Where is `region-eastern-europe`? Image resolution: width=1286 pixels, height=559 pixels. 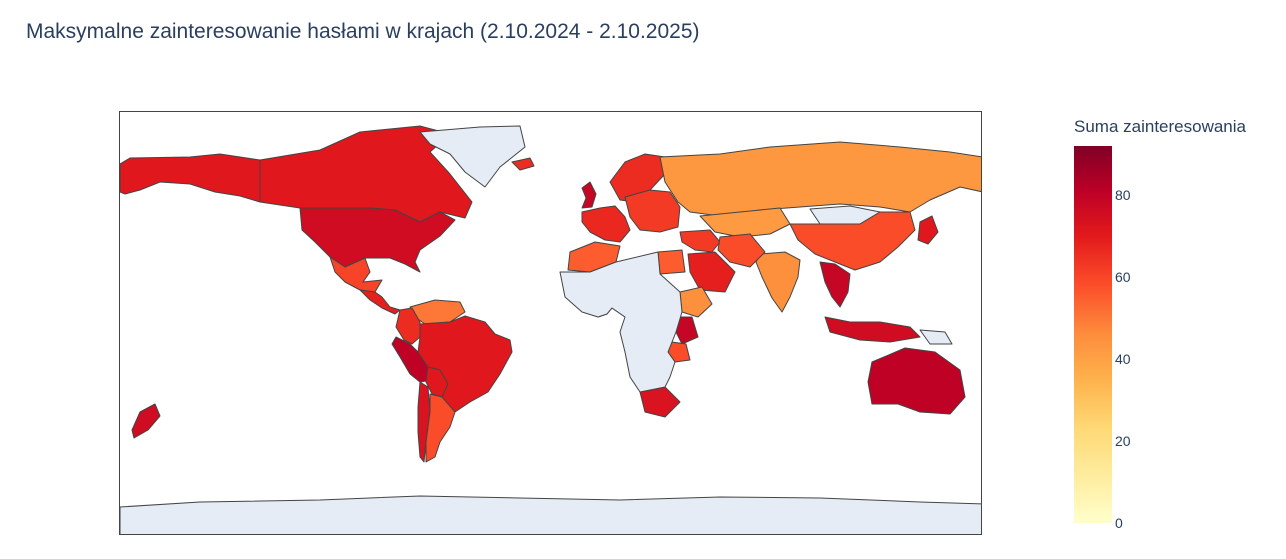 region-eastern-europe is located at coordinates (652, 211).